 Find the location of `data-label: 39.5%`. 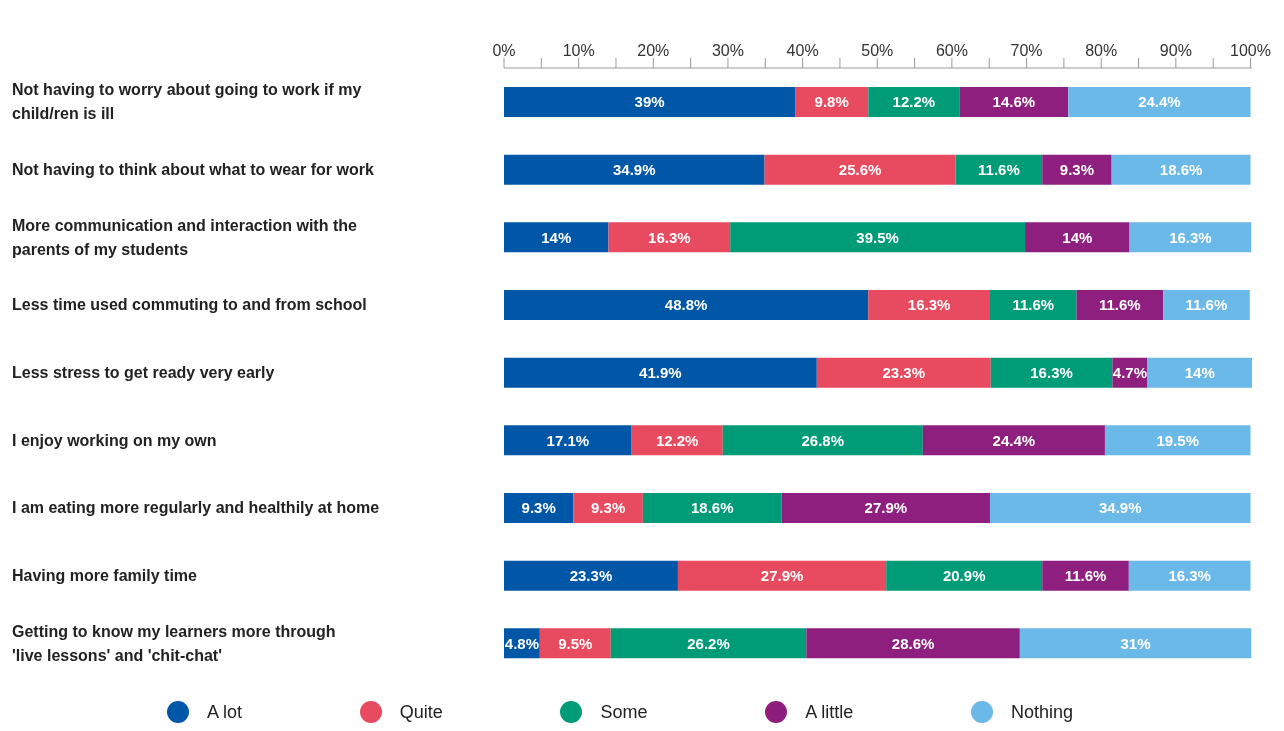

data-label: 39.5% is located at coordinates (877, 237).